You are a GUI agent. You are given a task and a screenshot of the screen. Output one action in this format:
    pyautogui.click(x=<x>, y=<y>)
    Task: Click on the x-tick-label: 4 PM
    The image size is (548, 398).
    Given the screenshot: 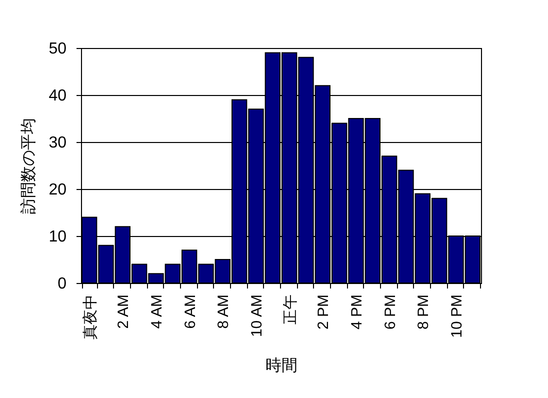 What is the action you would take?
    pyautogui.click(x=357, y=312)
    